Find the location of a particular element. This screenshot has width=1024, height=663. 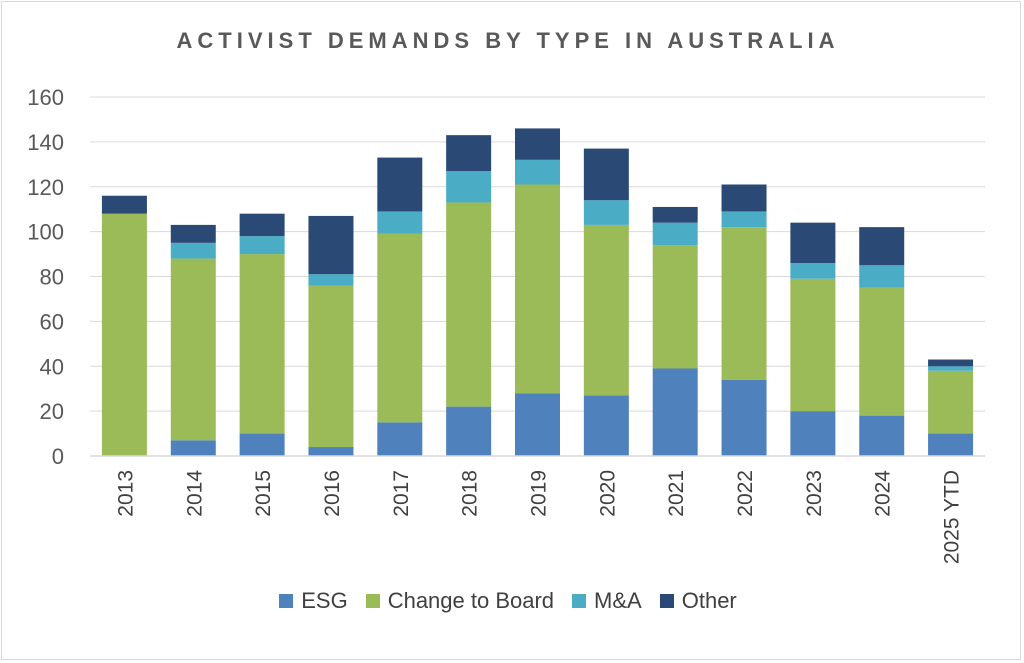

legend-label: Other is located at coordinates (709, 600).